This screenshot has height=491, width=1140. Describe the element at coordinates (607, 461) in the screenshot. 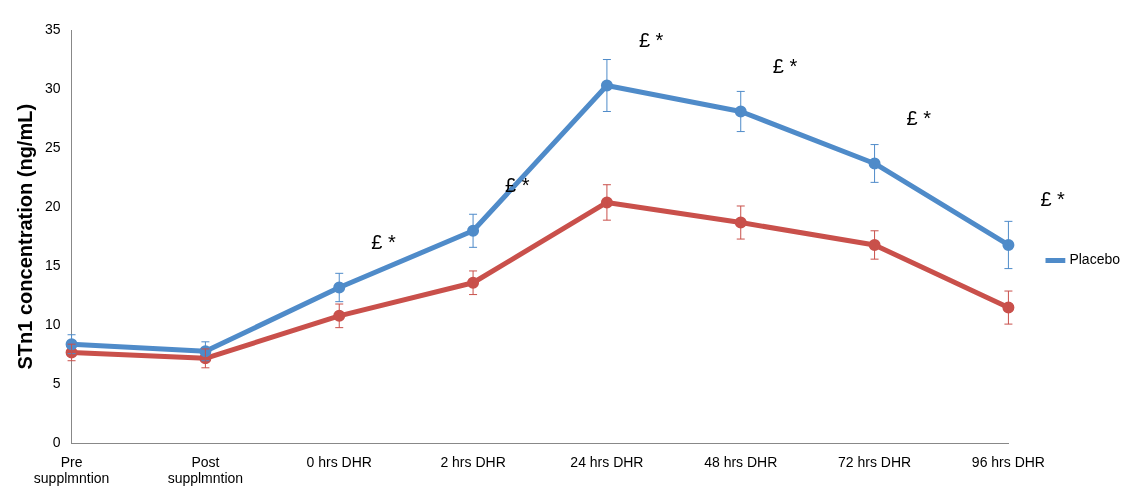

I see `x-tick-label: 24 hrs DHR` at that location.